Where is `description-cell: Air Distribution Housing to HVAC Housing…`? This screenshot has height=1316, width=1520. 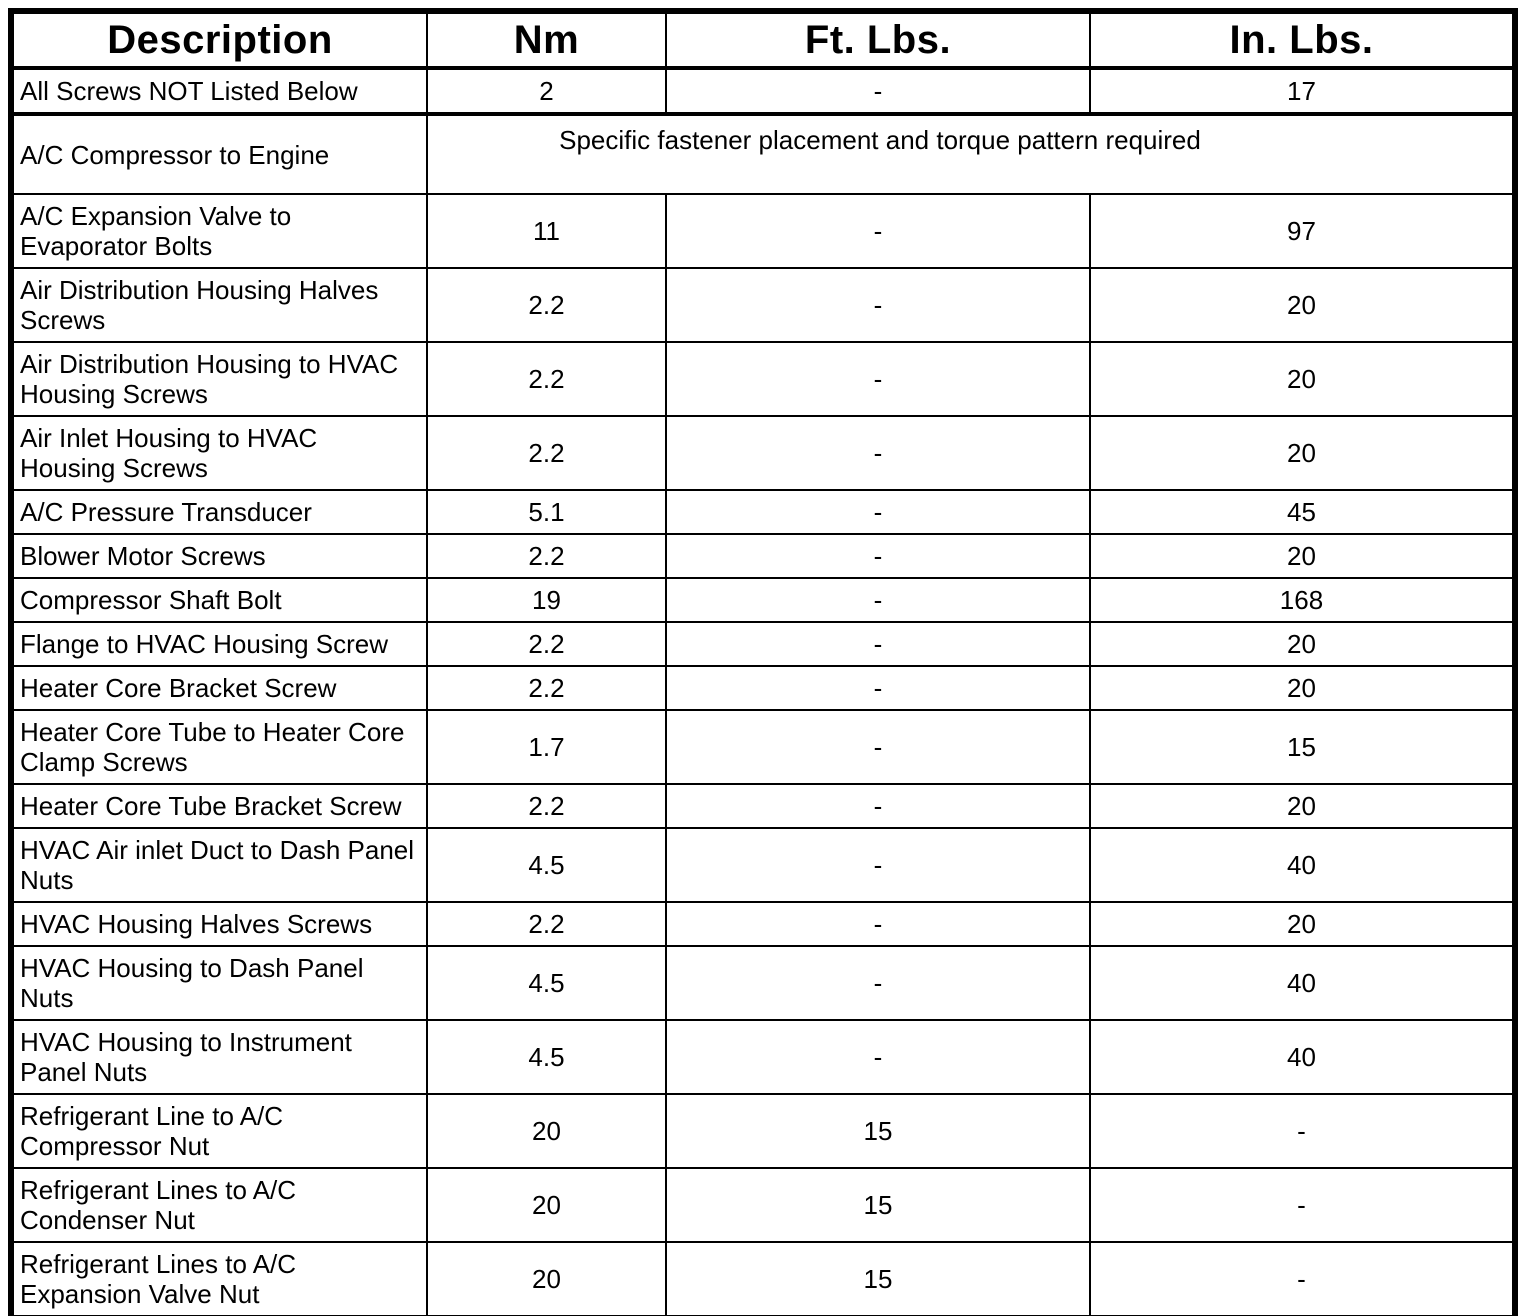 description-cell: Air Distribution Housing to HVAC Housing… is located at coordinates (219, 379).